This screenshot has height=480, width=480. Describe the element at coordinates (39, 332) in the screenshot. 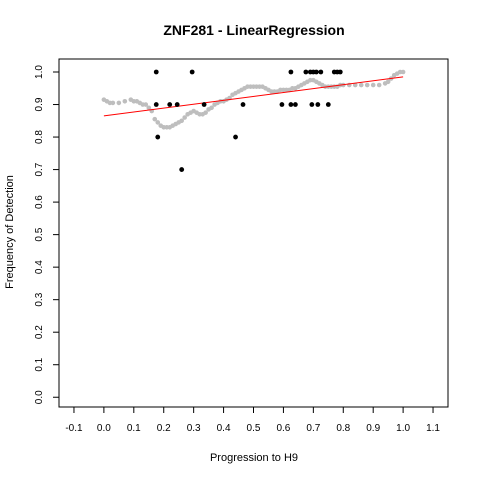

I see `y-tick-label: 0.2` at that location.